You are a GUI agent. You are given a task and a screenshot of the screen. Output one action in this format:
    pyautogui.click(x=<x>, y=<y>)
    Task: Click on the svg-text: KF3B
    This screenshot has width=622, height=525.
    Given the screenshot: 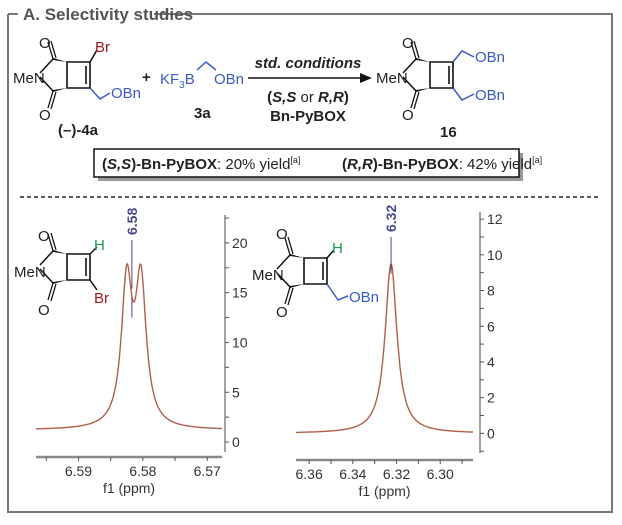 What is the action you would take?
    pyautogui.click(x=177, y=81)
    